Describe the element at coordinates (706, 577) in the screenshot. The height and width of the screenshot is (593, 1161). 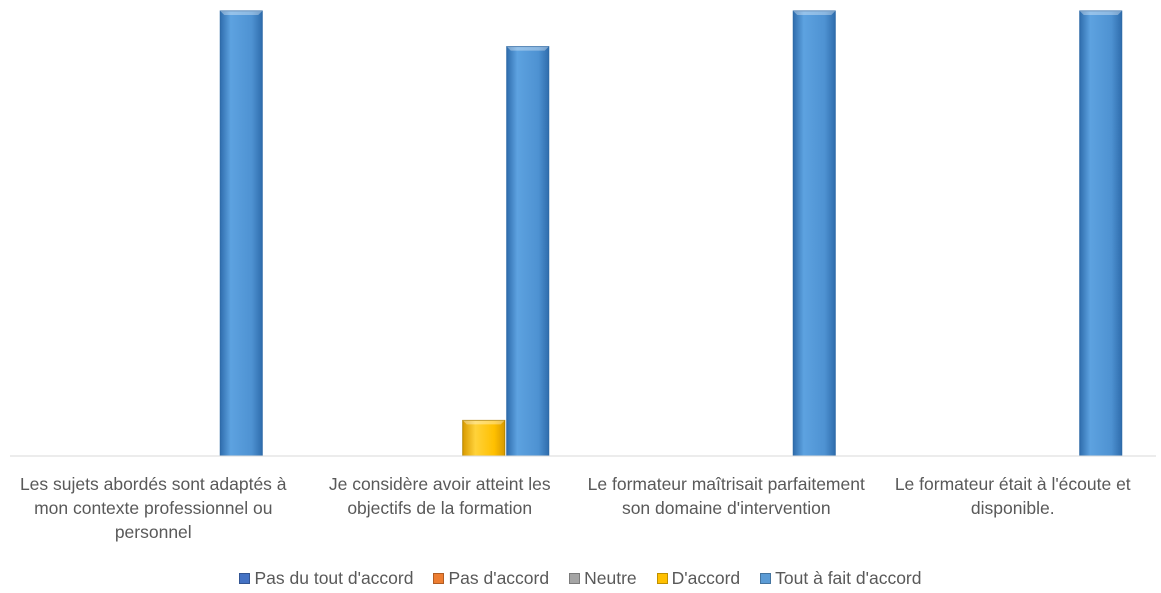
I see `legend-label: D'accord` at that location.